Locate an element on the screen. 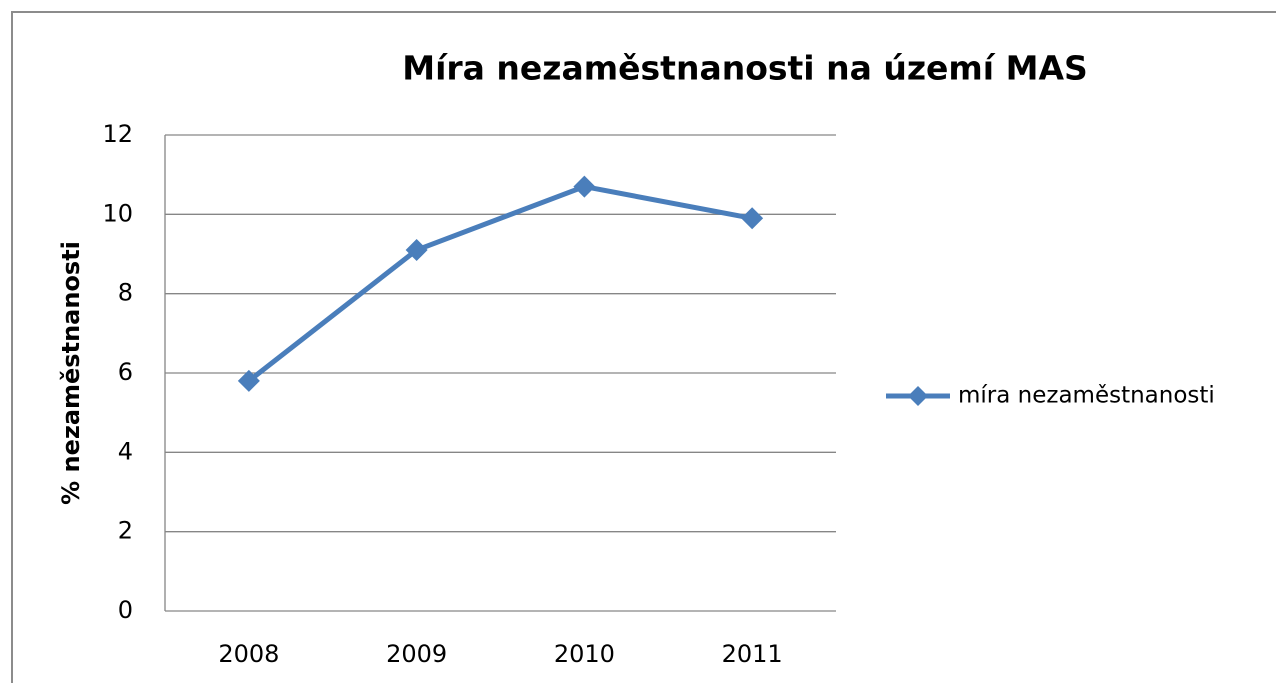 This screenshot has width=1276, height=683. legend-marker is located at coordinates (918, 396).